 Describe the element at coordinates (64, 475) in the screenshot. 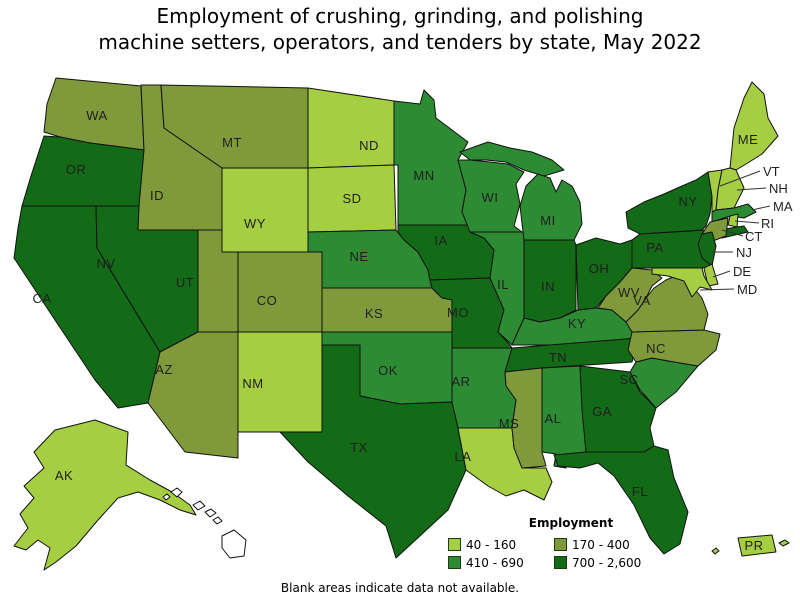

I see `state-label-AK: AK` at that location.